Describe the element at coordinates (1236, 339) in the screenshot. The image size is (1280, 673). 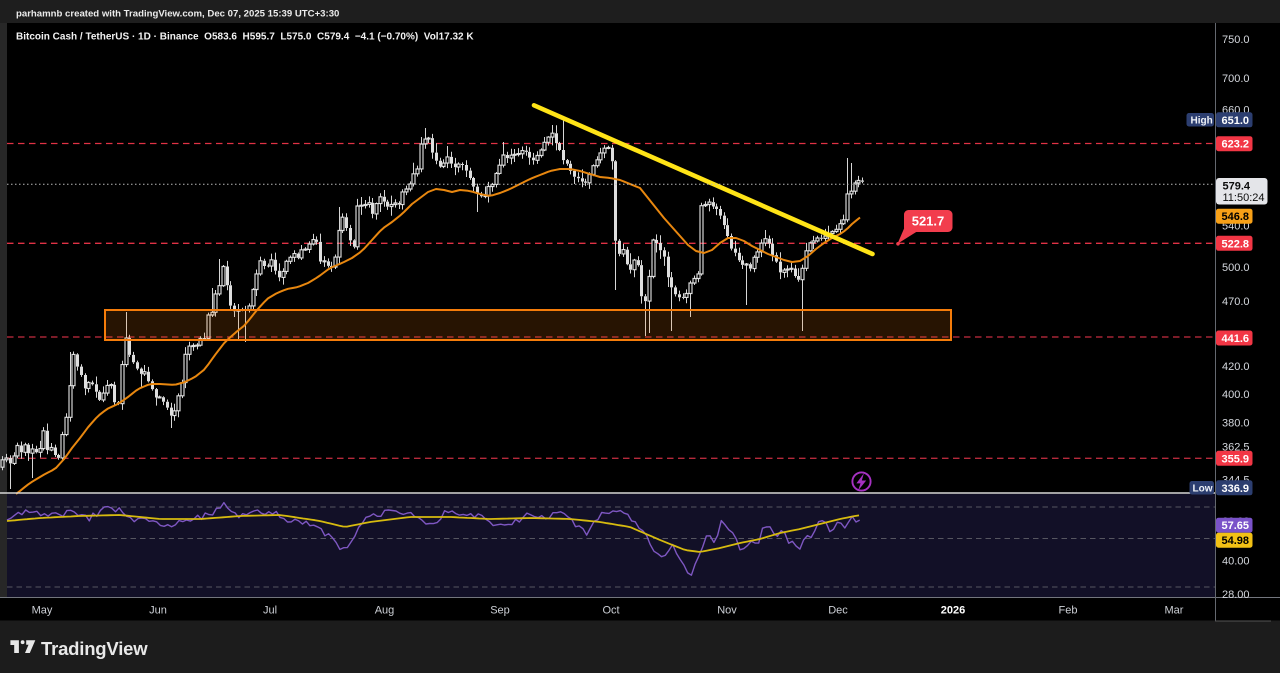
I see `svg-text: 441.6` at that location.